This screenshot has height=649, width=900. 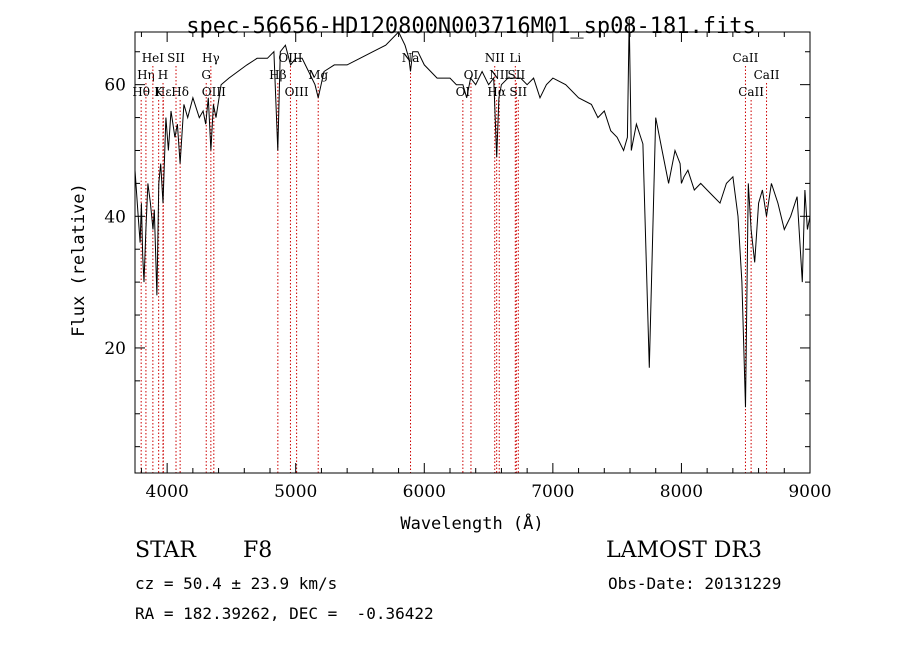 What do you see at coordinates (180, 92) in the screenshot?
I see `spectral-line-label: Hδ` at bounding box center [180, 92].